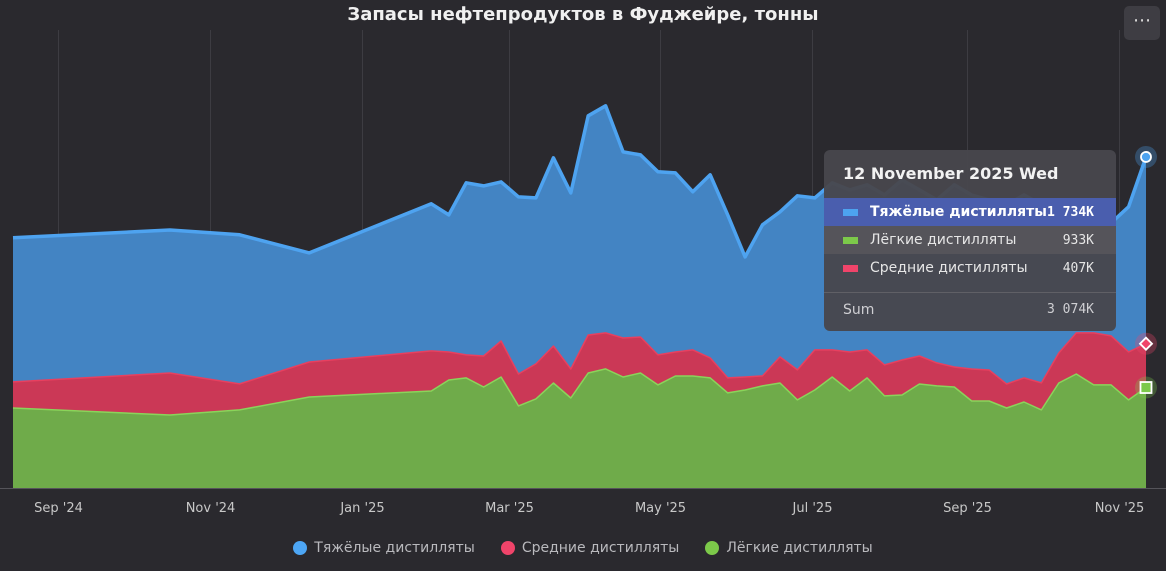 Image resolution: width=1166 pixels, height=571 pixels. What do you see at coordinates (589, 548) in the screenshot?
I see `legend-item-medium: Средние дистилляты` at bounding box center [589, 548].